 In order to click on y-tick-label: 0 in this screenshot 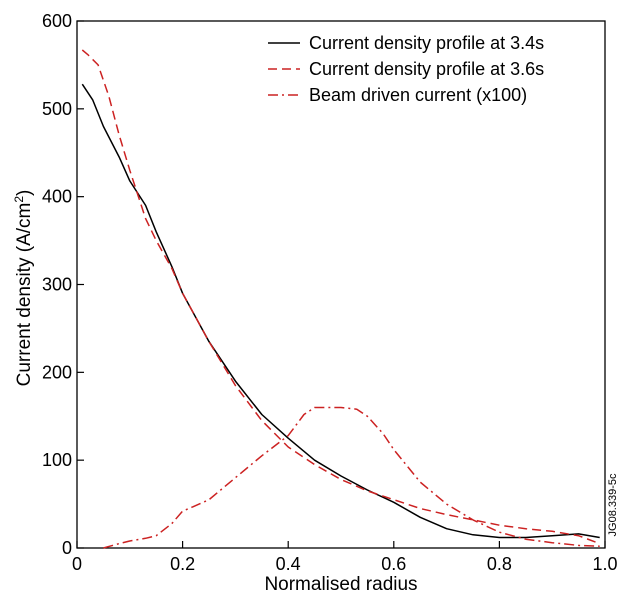, I will do `click(67, 548)`.